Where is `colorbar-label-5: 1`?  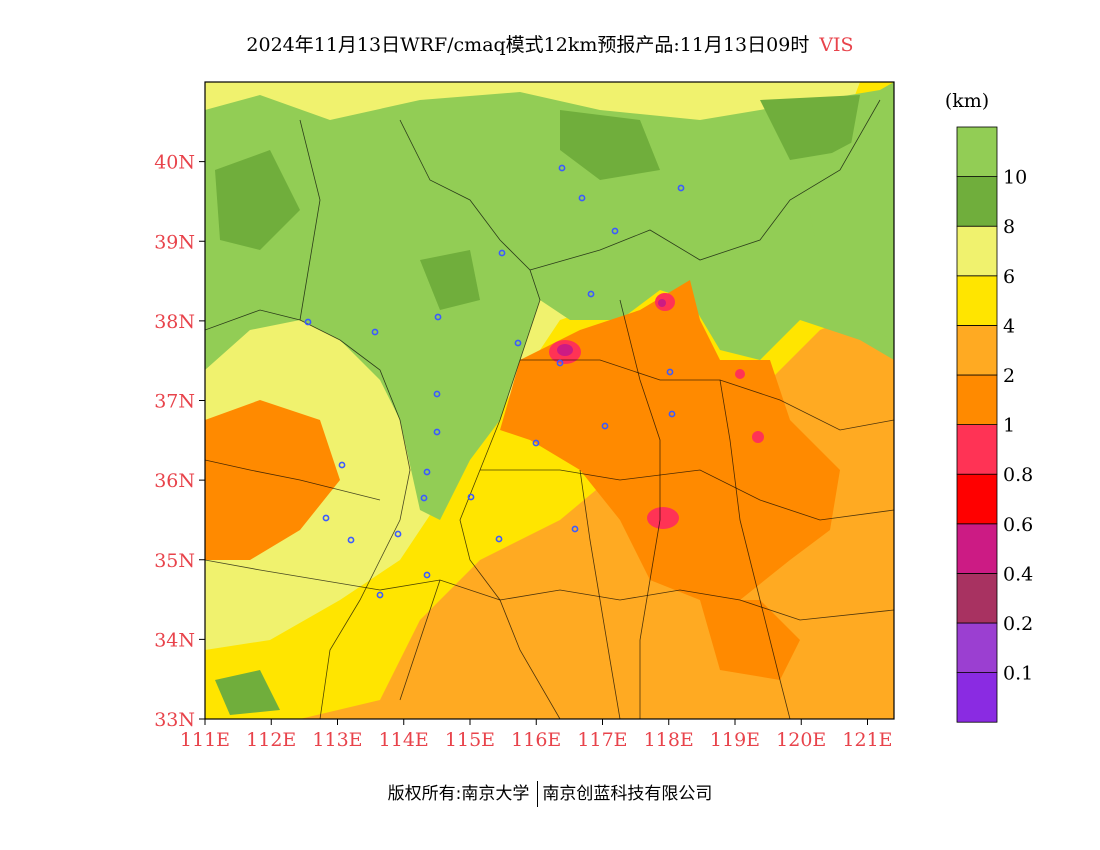 colorbar-label-5: 1 is located at coordinates (1009, 426).